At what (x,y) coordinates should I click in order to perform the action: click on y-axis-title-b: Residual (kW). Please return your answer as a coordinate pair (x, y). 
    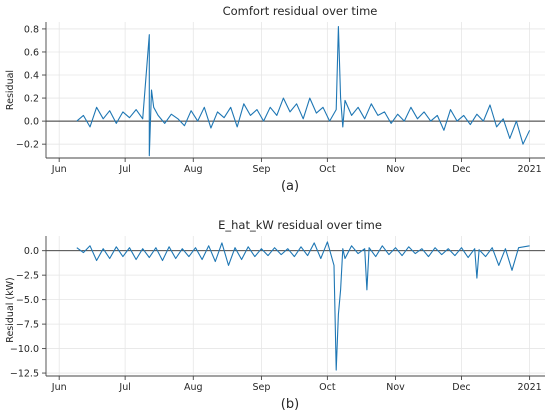
    Looking at the image, I should click on (10, 309).